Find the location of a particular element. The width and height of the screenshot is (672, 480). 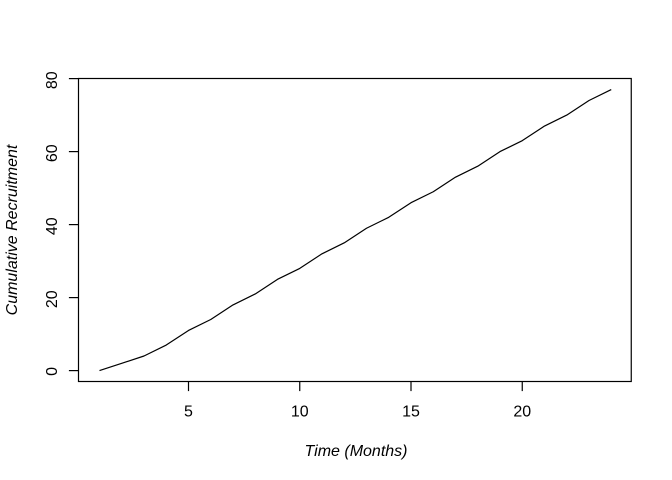

svg-text: 15 is located at coordinates (411, 412).